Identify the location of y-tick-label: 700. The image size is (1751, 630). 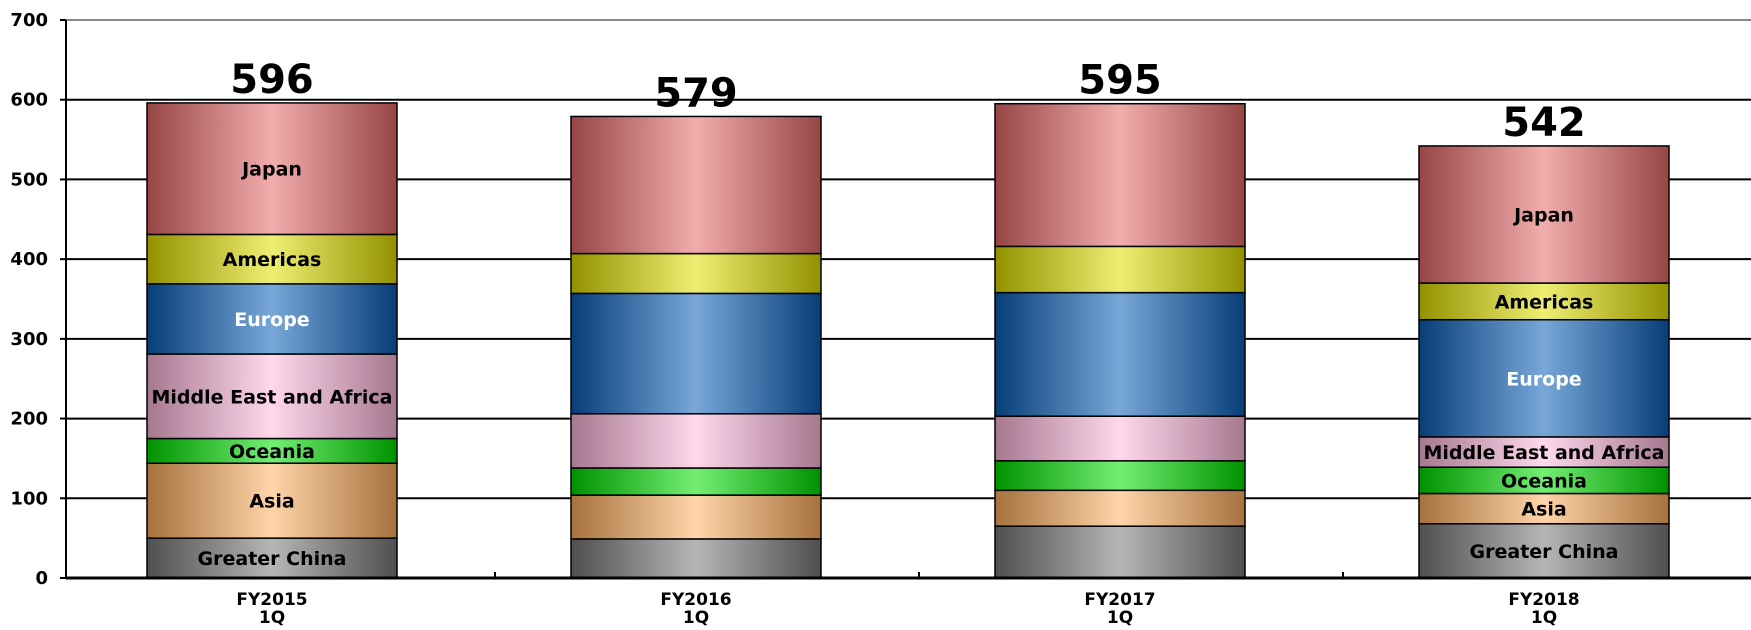
(29, 20).